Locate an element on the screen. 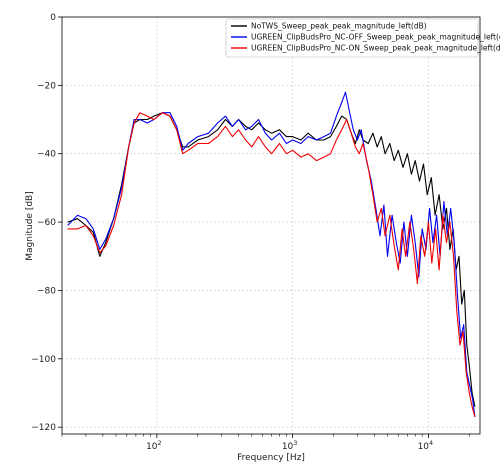 The image size is (500, 469). legend-label-1: NoTWS_Sweep_peak_peak_magnitude_left(dB) is located at coordinates (339, 26).